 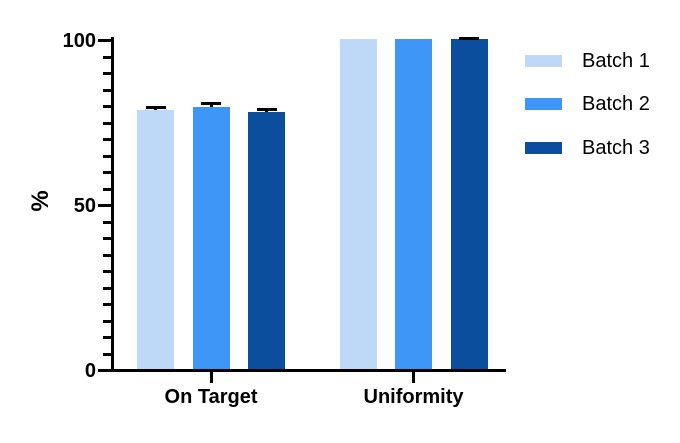 I want to click on y-tick-label: 0, so click(x=90, y=371).